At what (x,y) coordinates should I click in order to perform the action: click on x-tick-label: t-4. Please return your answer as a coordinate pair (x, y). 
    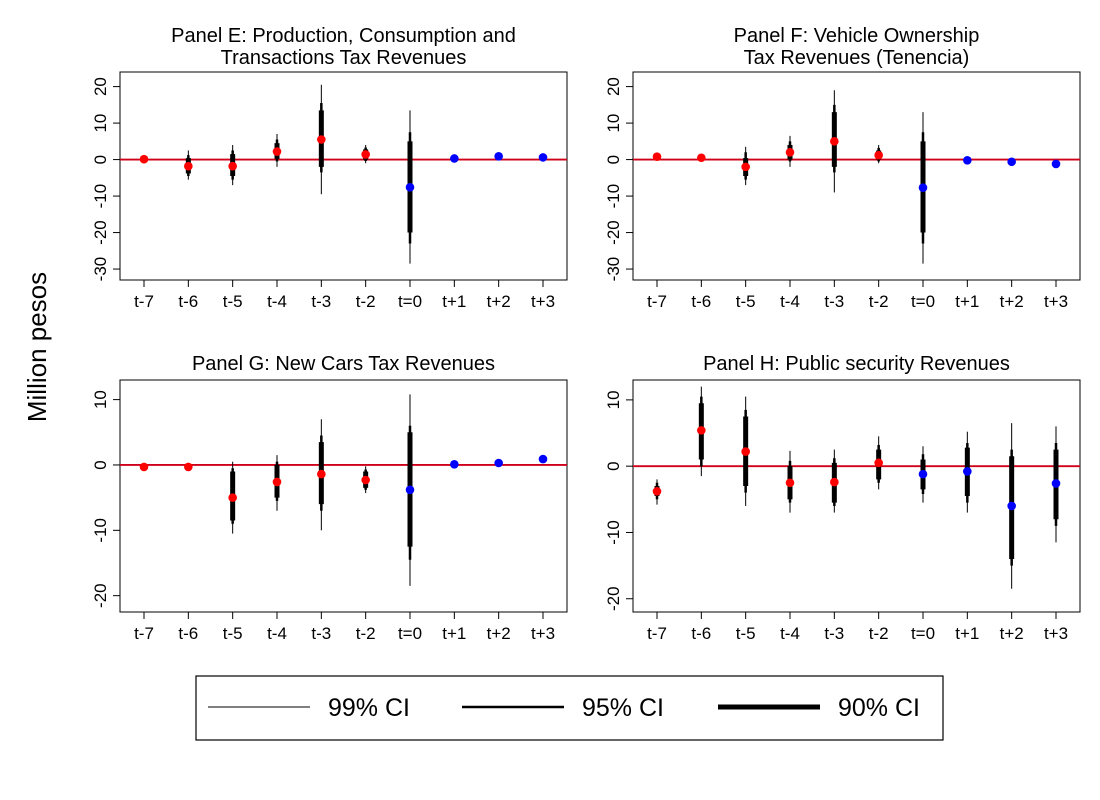
    Looking at the image, I should click on (277, 301).